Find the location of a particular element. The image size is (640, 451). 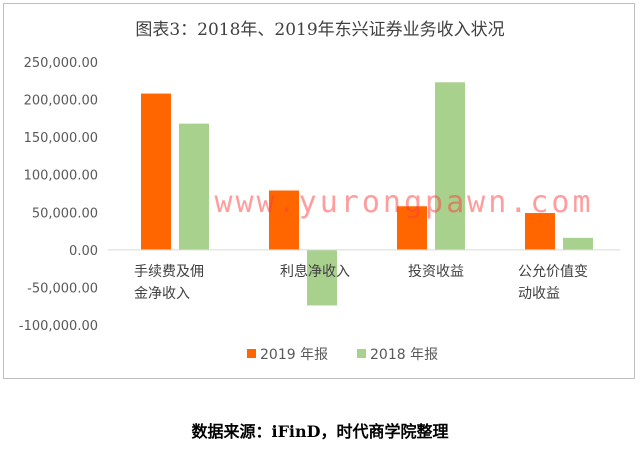

y-tick-label: 250,000.00 is located at coordinates (61, 63).